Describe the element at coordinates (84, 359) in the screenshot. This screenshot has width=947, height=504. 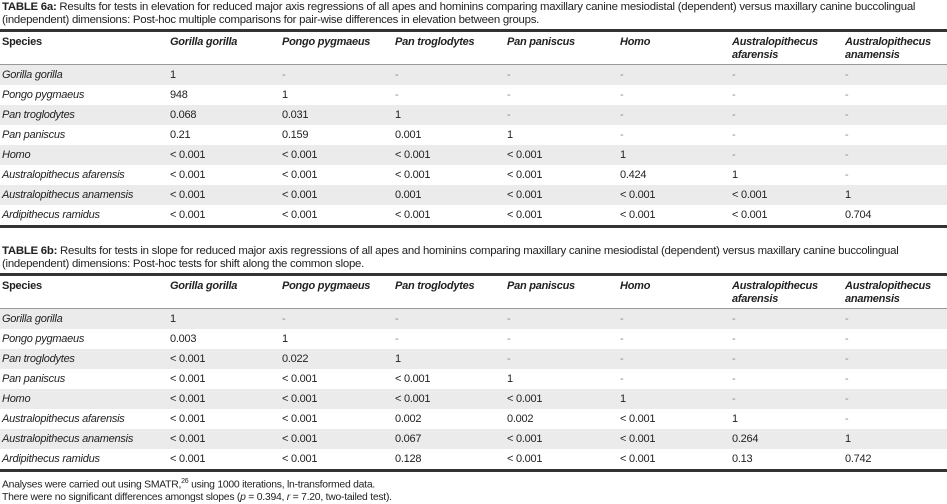
I see `row-species: Pan troglodytes` at that location.